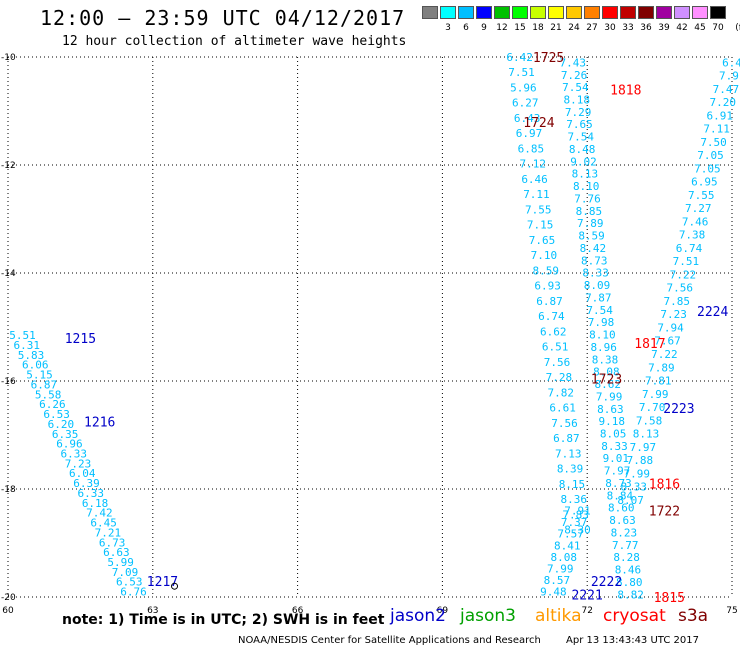 The image size is (740, 650). Describe the element at coordinates (572, 62) in the screenshot. I see `wave-height-value: 7.43` at that location.